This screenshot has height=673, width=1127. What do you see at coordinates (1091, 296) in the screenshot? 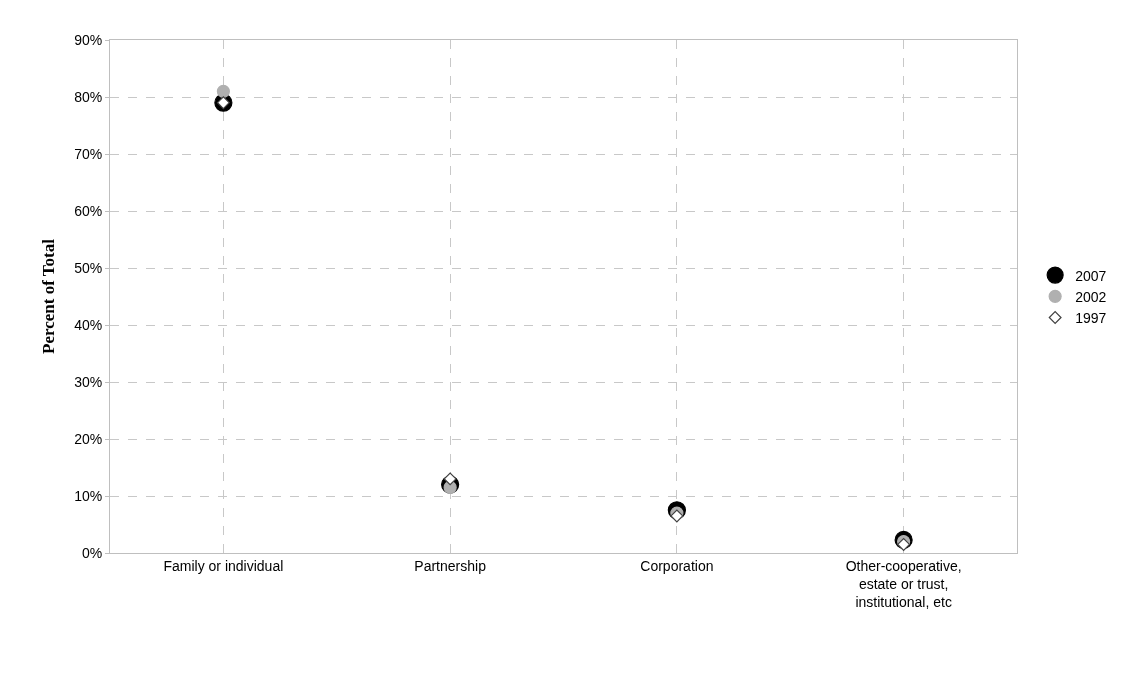
I see `legend-label: 2002` at bounding box center [1091, 296].